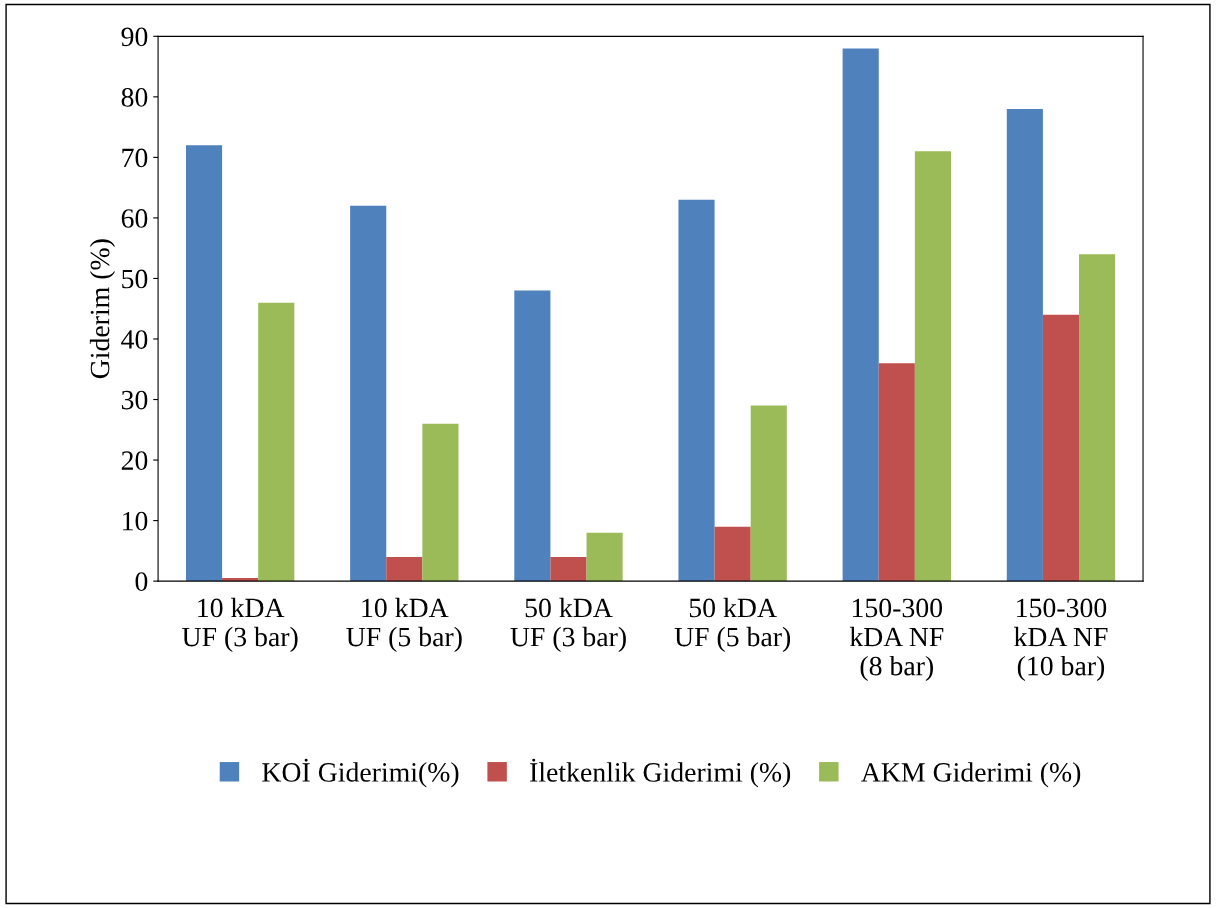 The width and height of the screenshot is (1216, 908). I want to click on x-tick-label: 150-300 kDA NF (8 bar), so click(896, 640).